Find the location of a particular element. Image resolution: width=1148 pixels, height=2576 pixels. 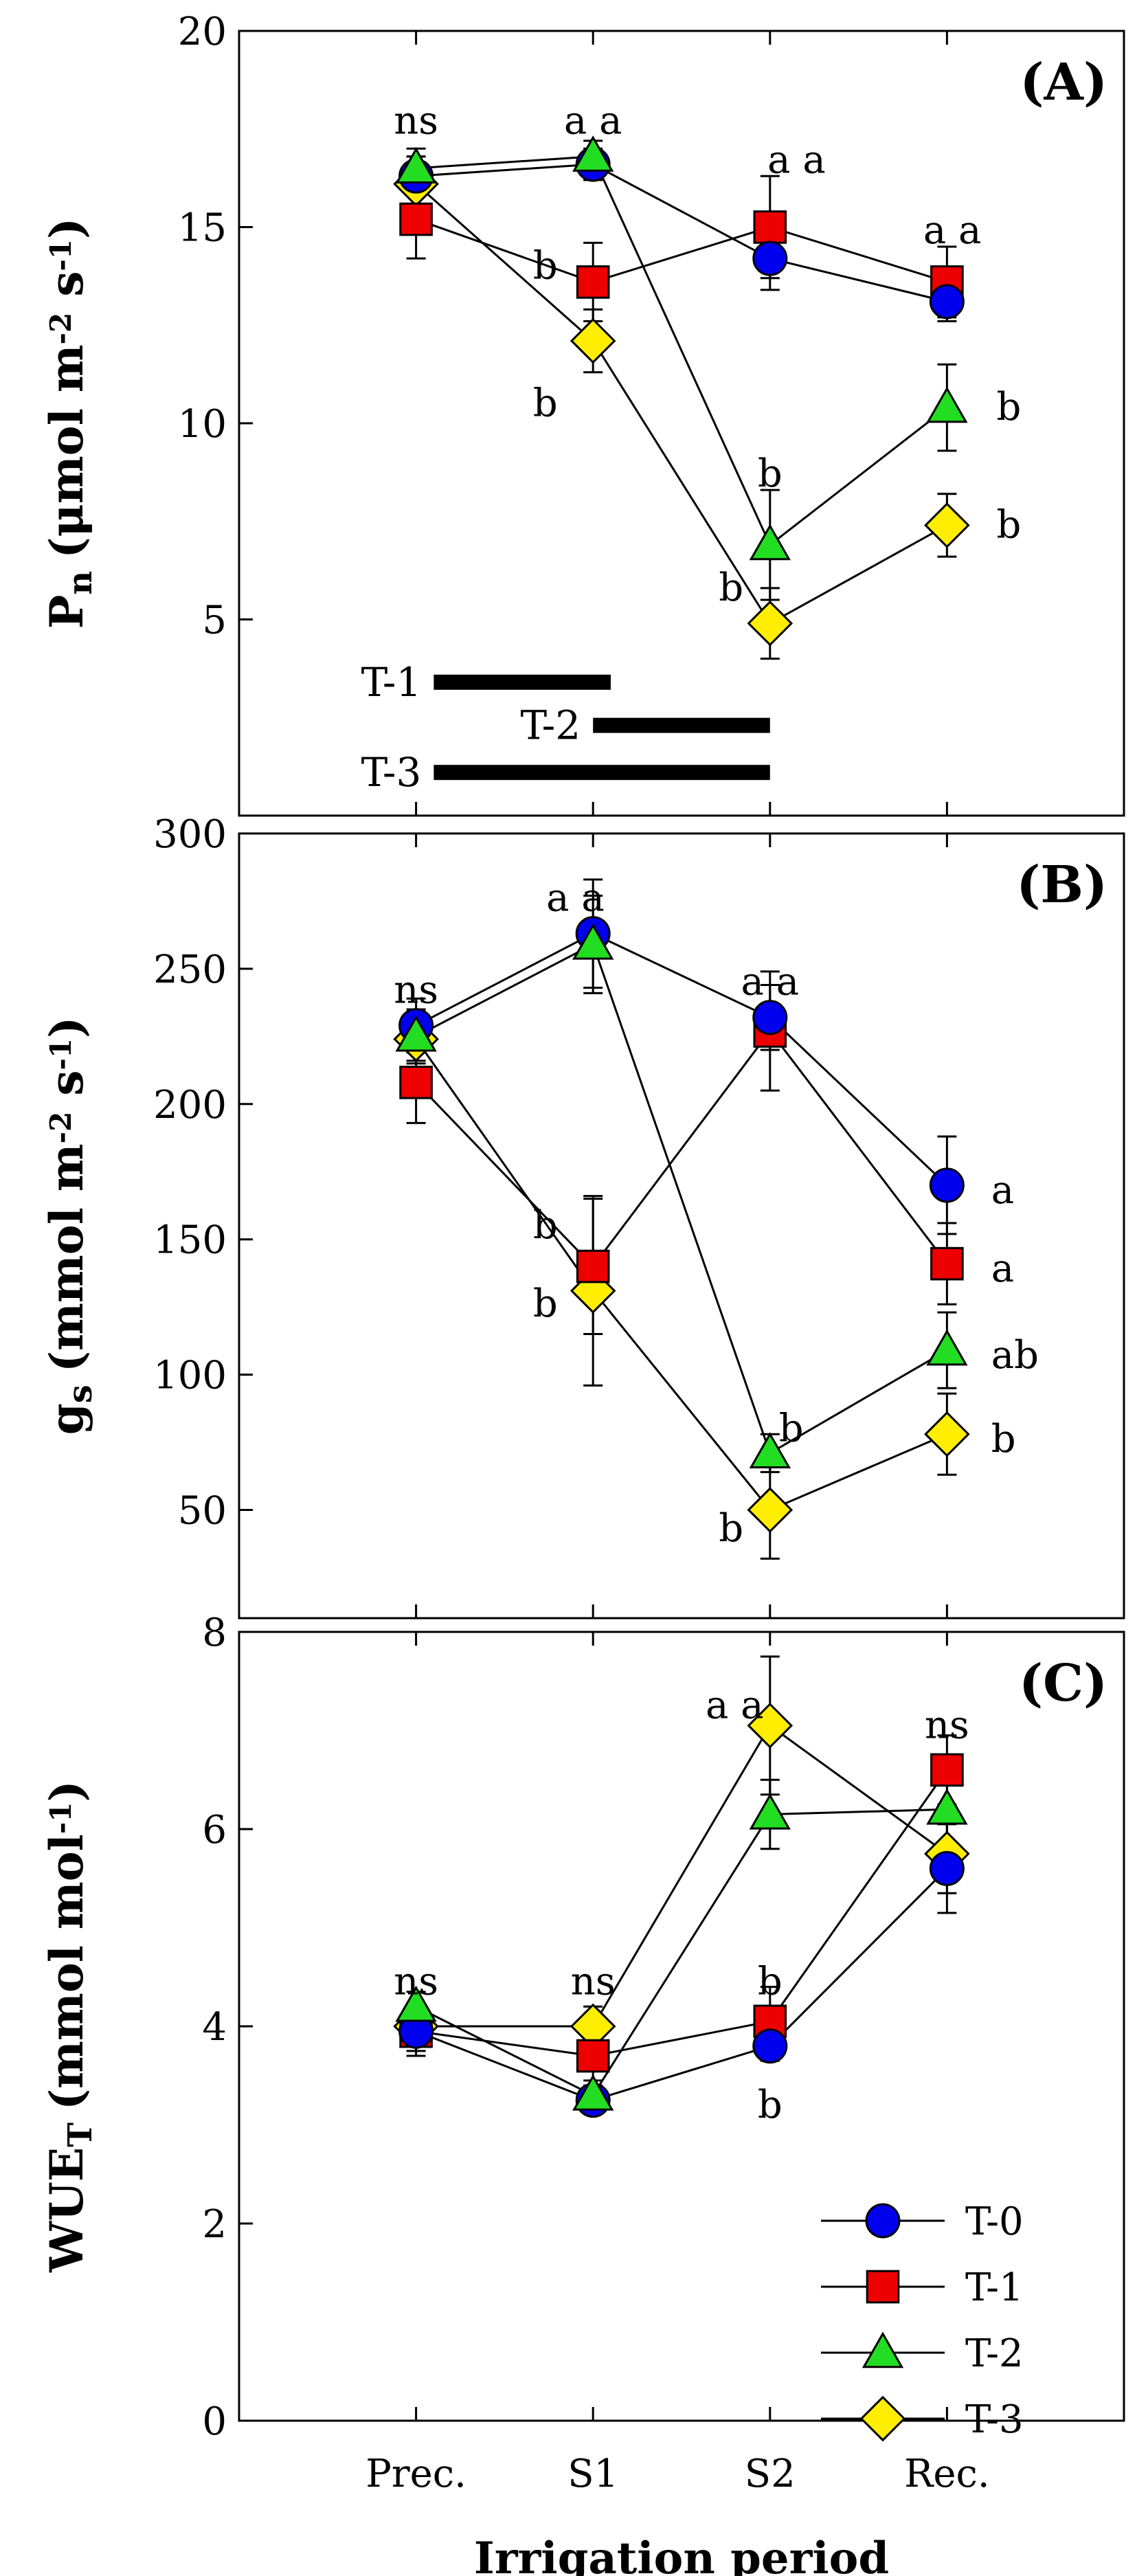

y-tick-label: 8 is located at coordinates (214, 1633).